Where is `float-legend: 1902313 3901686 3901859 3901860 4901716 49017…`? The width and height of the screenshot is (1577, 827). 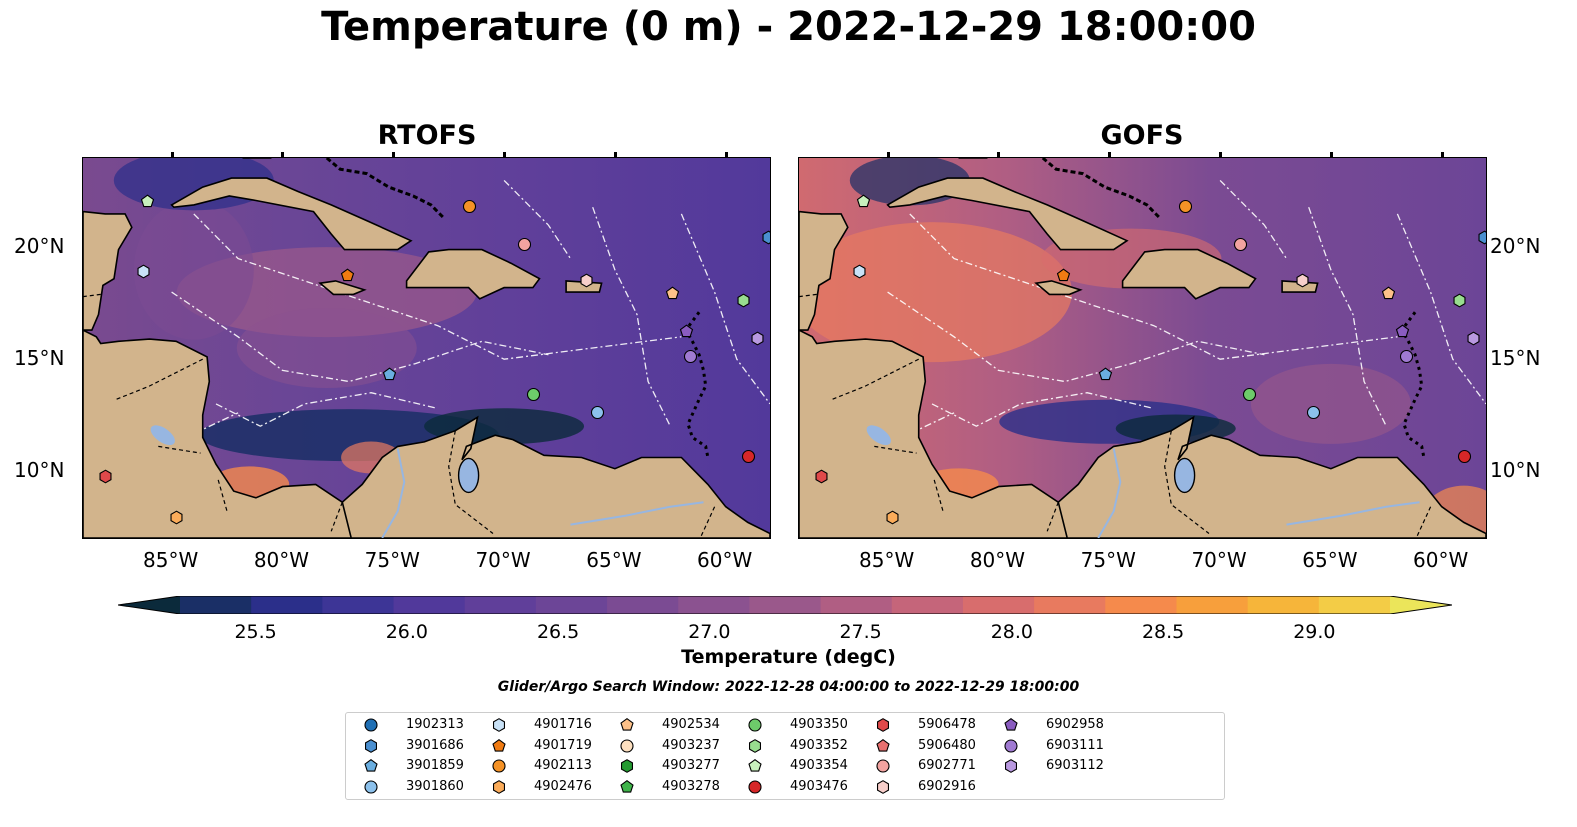 float-legend: 1902313 3901686 3901859 3901860 4901716 49017… is located at coordinates (785, 756).